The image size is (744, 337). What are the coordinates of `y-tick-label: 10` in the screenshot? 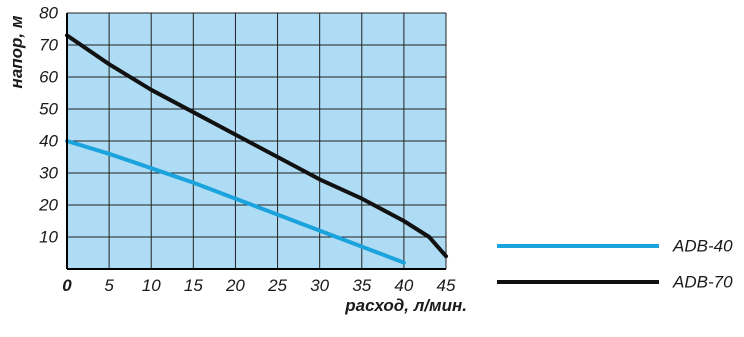 It's located at (48, 237).